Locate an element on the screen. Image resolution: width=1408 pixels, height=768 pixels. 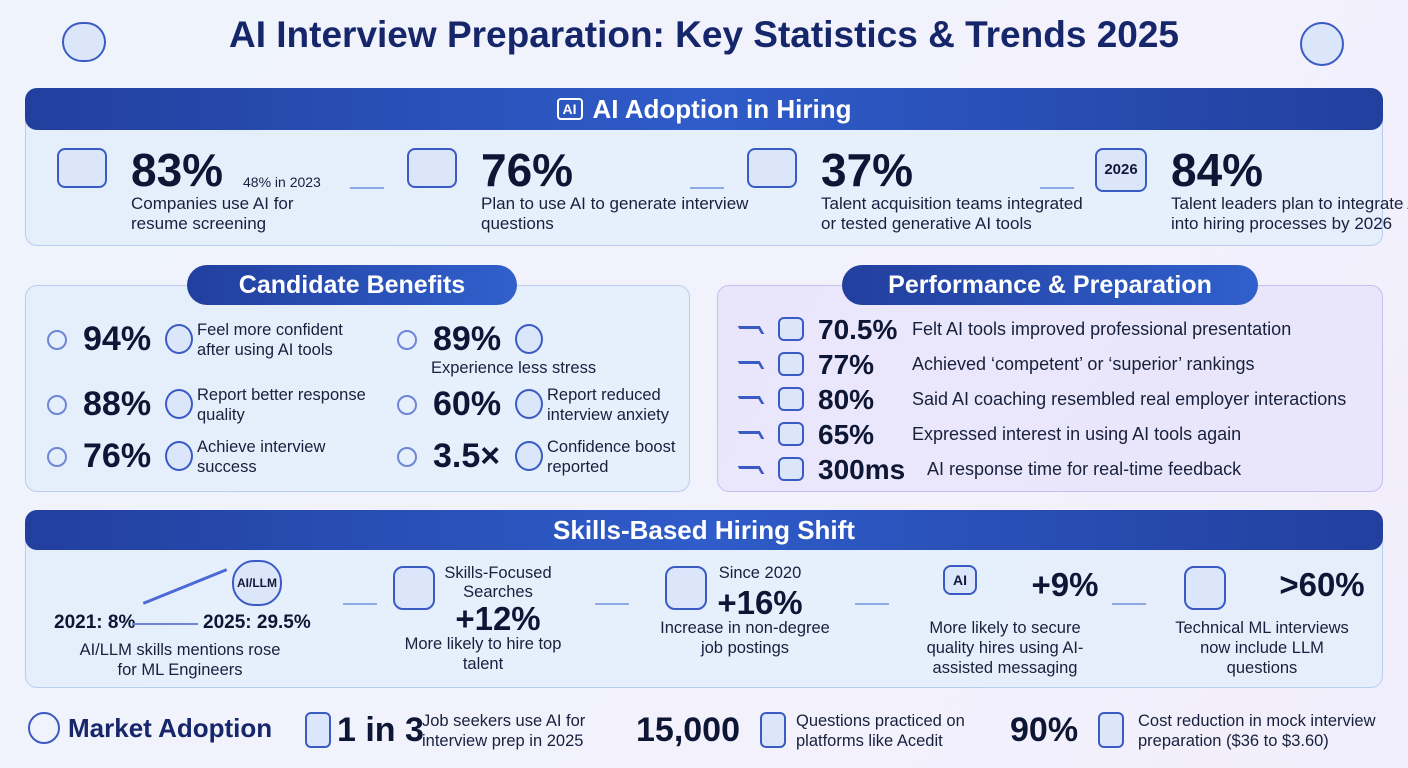
section-title: AI Adoption in Hiring is located at coordinates (722, 108).